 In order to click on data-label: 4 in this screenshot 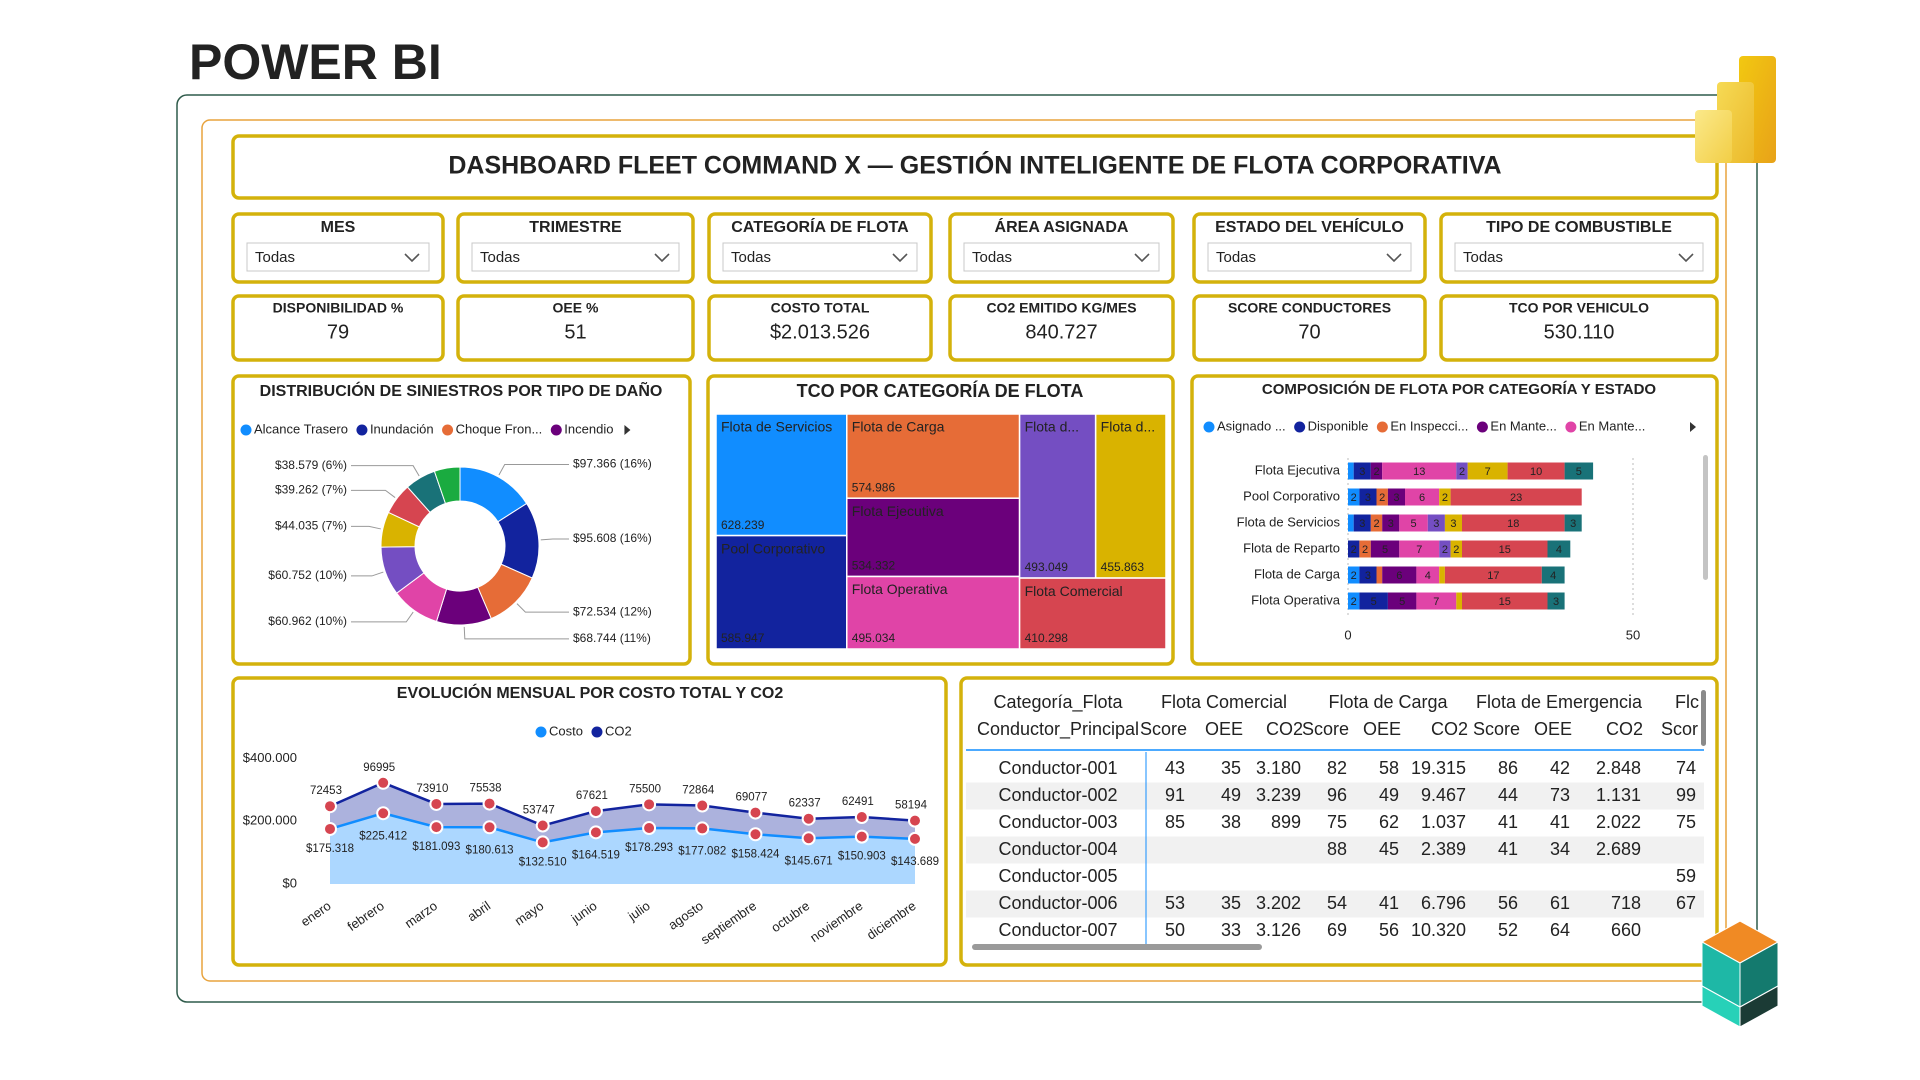, I will do `click(1559, 550)`.